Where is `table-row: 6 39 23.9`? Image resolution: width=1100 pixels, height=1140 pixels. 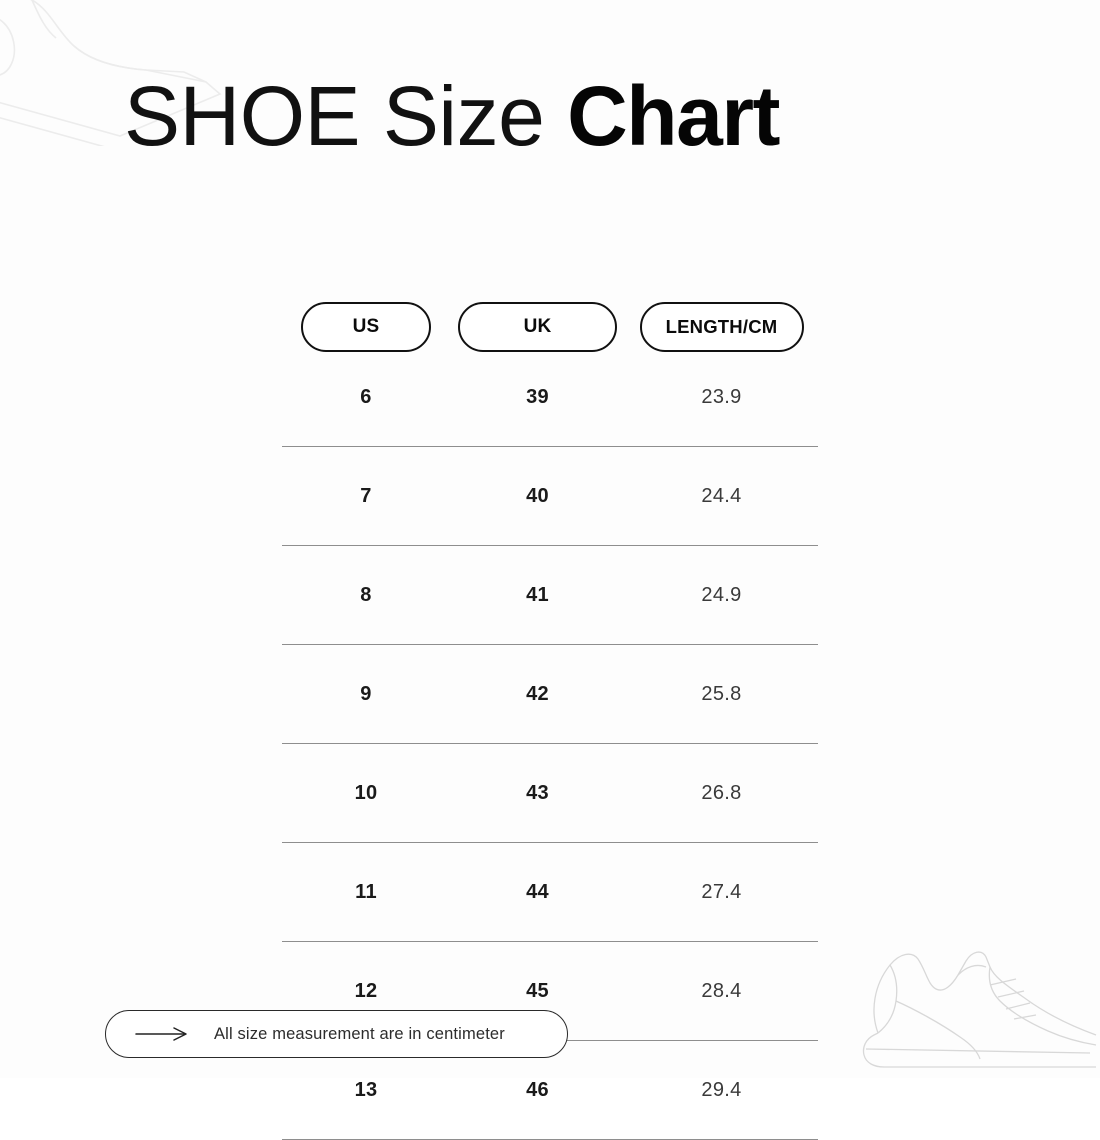 table-row: 6 39 23.9 is located at coordinates (550, 397).